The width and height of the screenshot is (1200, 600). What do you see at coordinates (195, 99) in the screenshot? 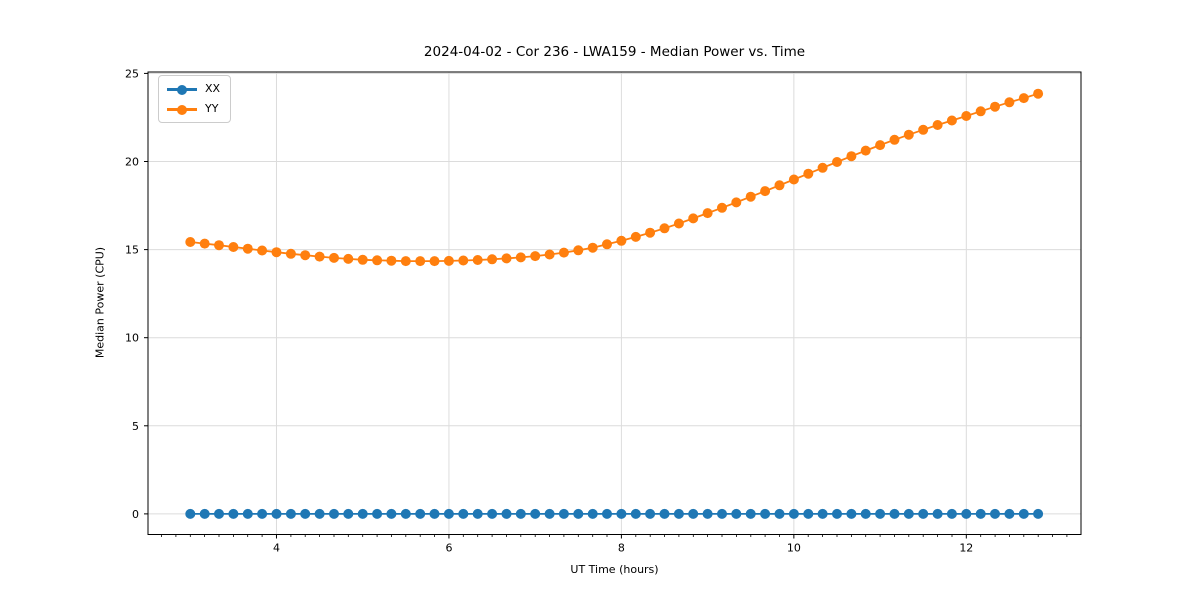
I see `legend: XX YY` at bounding box center [195, 99].